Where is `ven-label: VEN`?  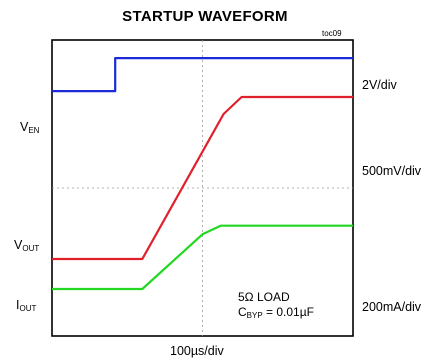 ven-label: VEN is located at coordinates (29, 127).